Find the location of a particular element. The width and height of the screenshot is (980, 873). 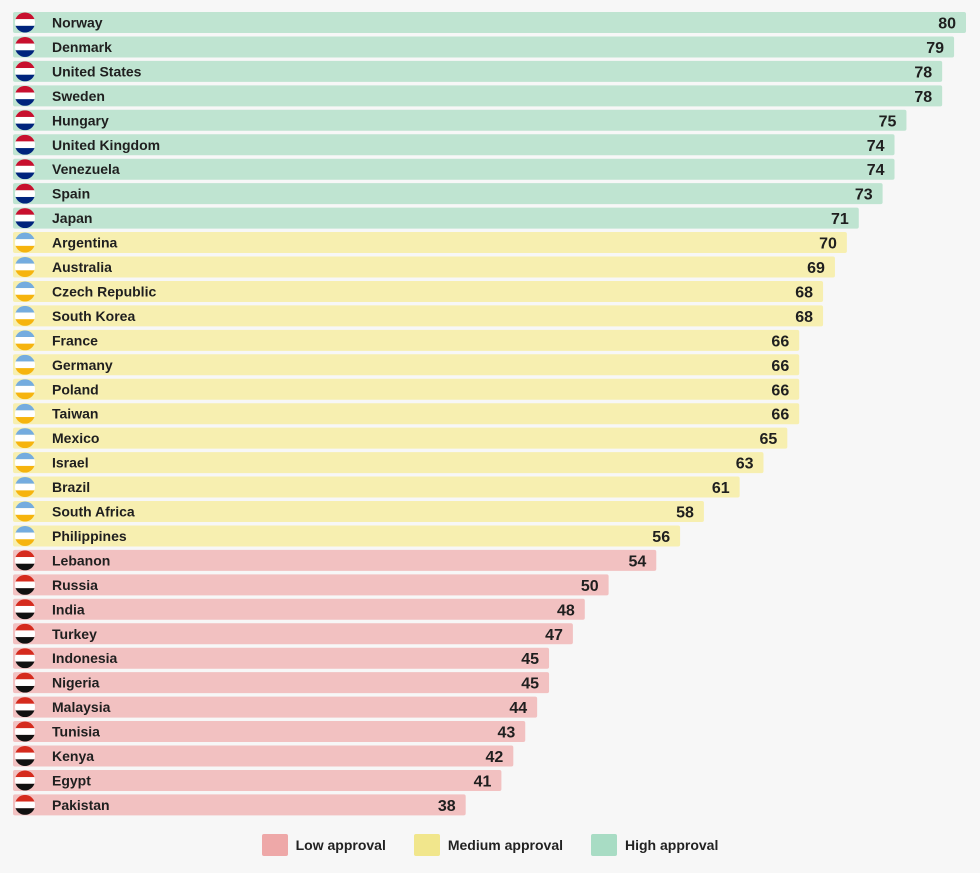

country-label: Japan is located at coordinates (72, 218).